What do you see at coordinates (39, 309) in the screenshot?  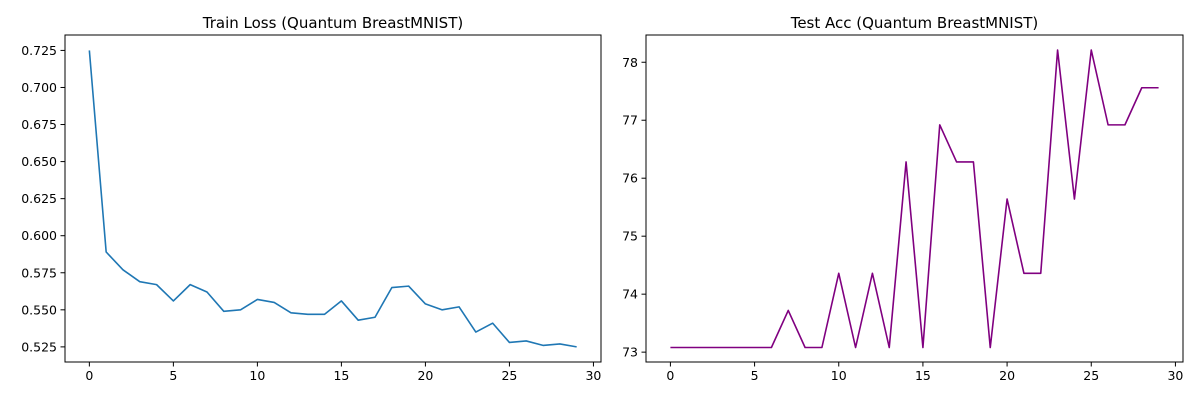 I see `y-tick-label: 0.550` at bounding box center [39, 309].